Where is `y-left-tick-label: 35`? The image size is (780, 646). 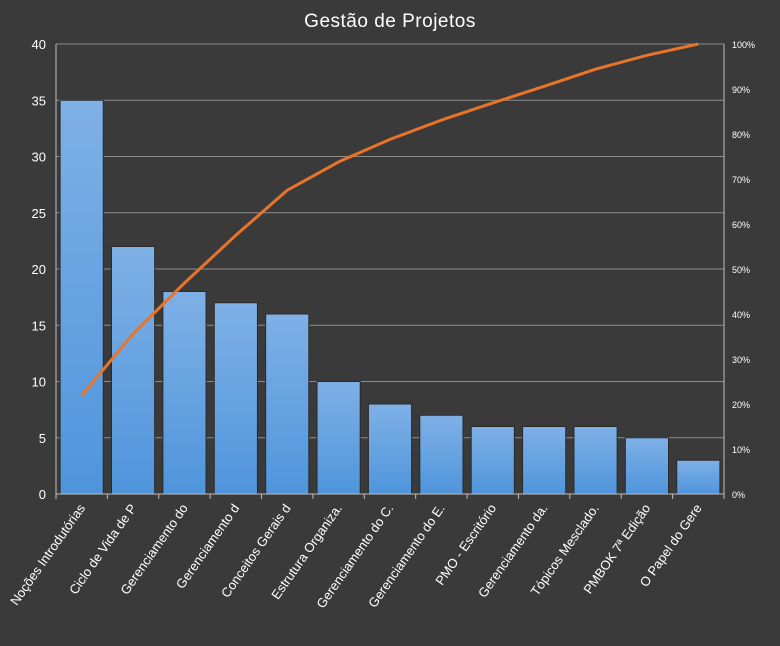
y-left-tick-label: 35 is located at coordinates (39, 100).